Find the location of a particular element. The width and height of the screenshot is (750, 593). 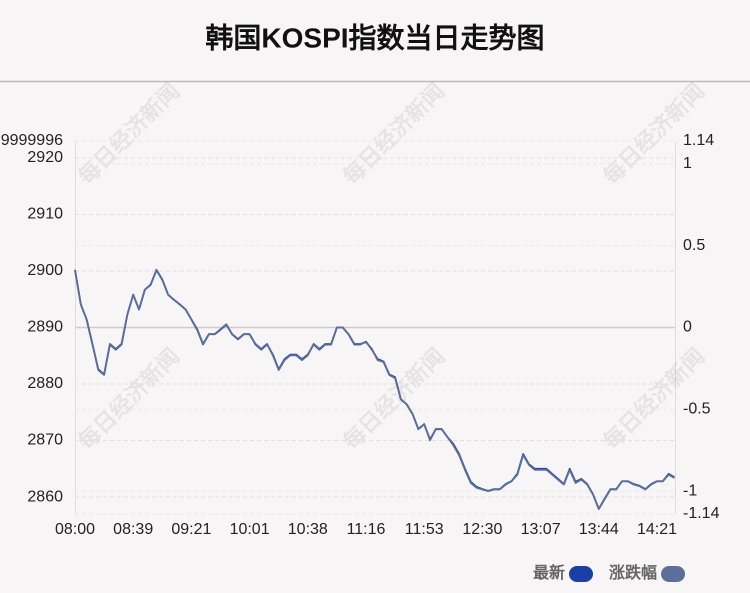

y2-tick-label: -1.14 is located at coordinates (701, 513).